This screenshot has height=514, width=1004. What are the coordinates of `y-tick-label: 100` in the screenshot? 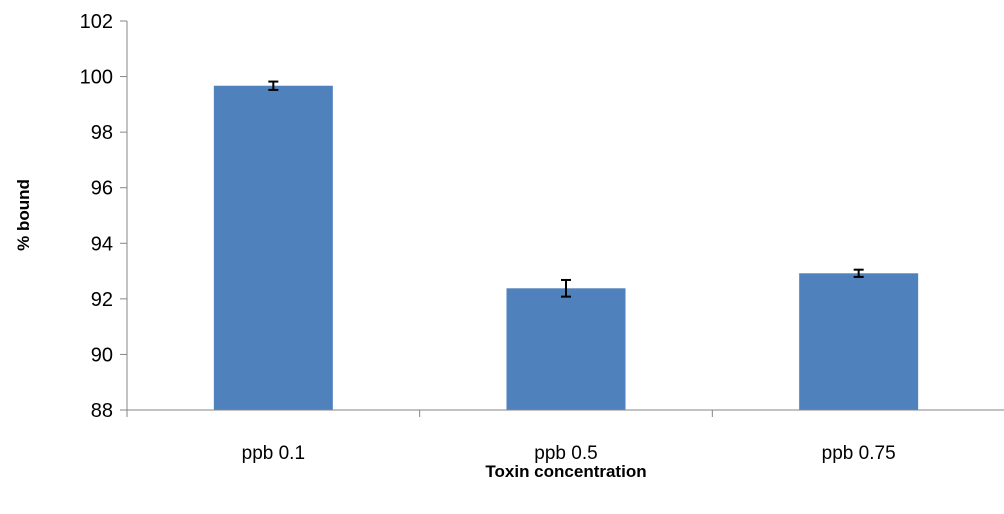 It's located at (96, 78).